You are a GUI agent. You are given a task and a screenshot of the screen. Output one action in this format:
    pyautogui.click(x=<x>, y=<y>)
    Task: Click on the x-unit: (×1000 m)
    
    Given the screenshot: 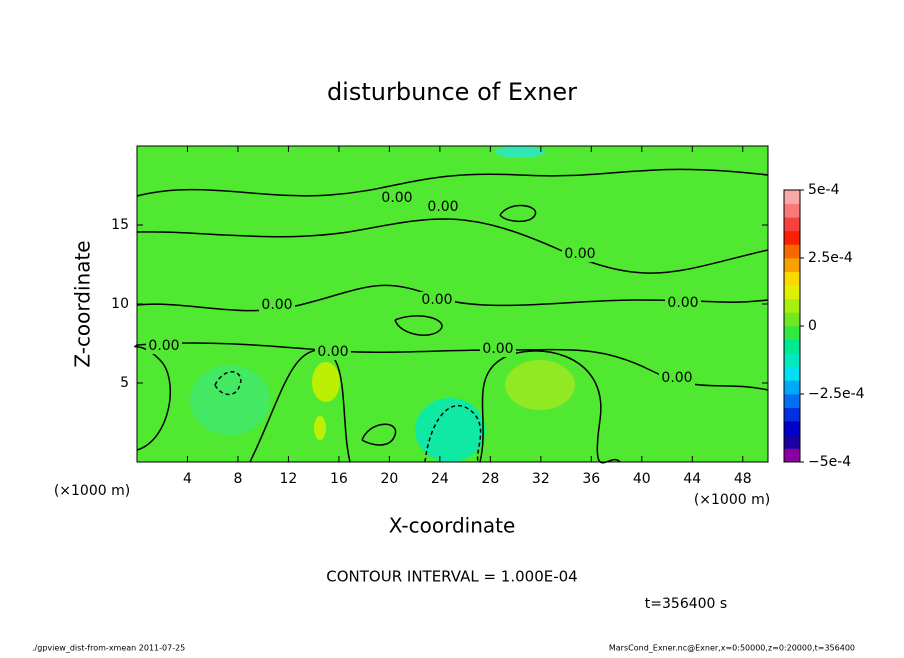 What is the action you would take?
    pyautogui.click(x=732, y=500)
    